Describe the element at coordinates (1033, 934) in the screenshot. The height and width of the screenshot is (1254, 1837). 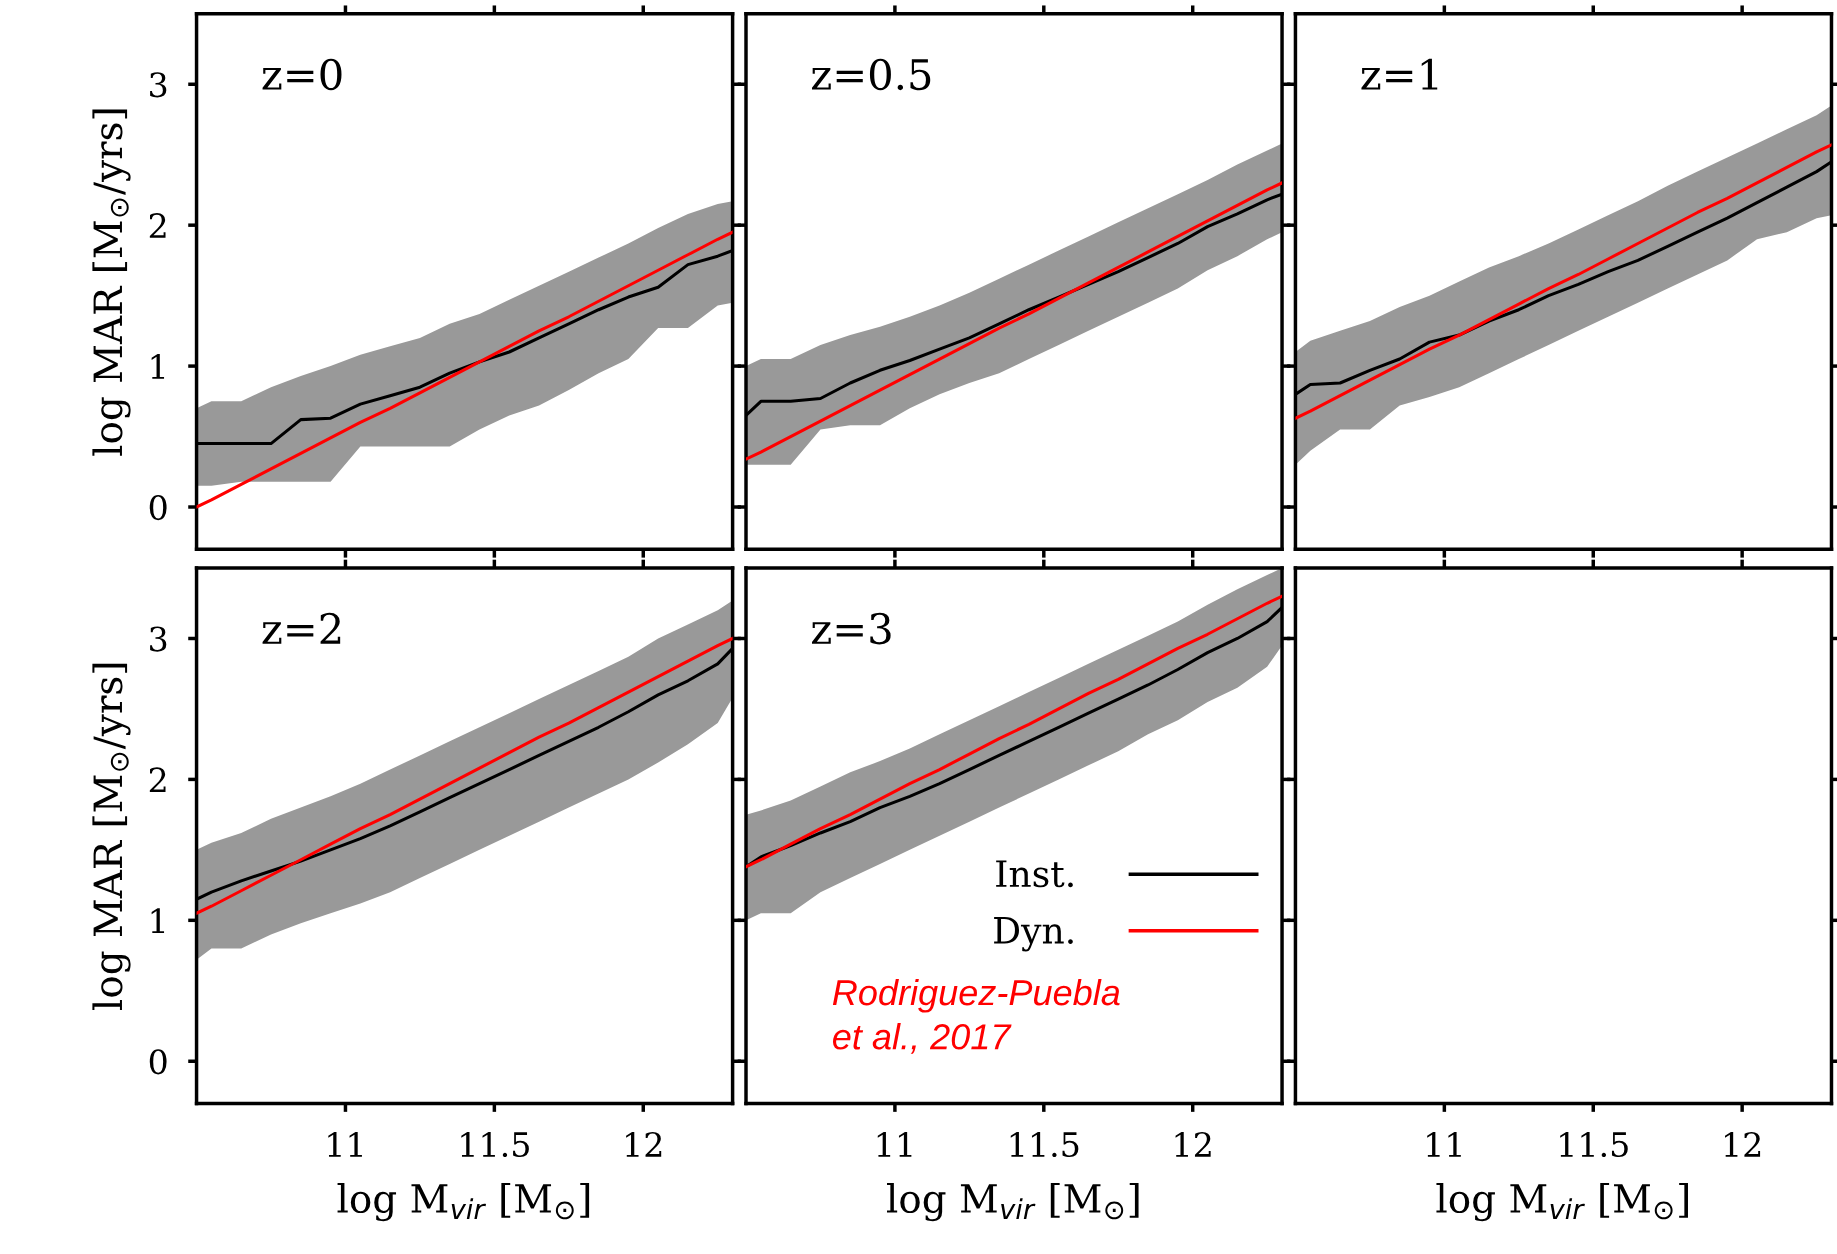
I see `legend-label: Dyn.` at that location.